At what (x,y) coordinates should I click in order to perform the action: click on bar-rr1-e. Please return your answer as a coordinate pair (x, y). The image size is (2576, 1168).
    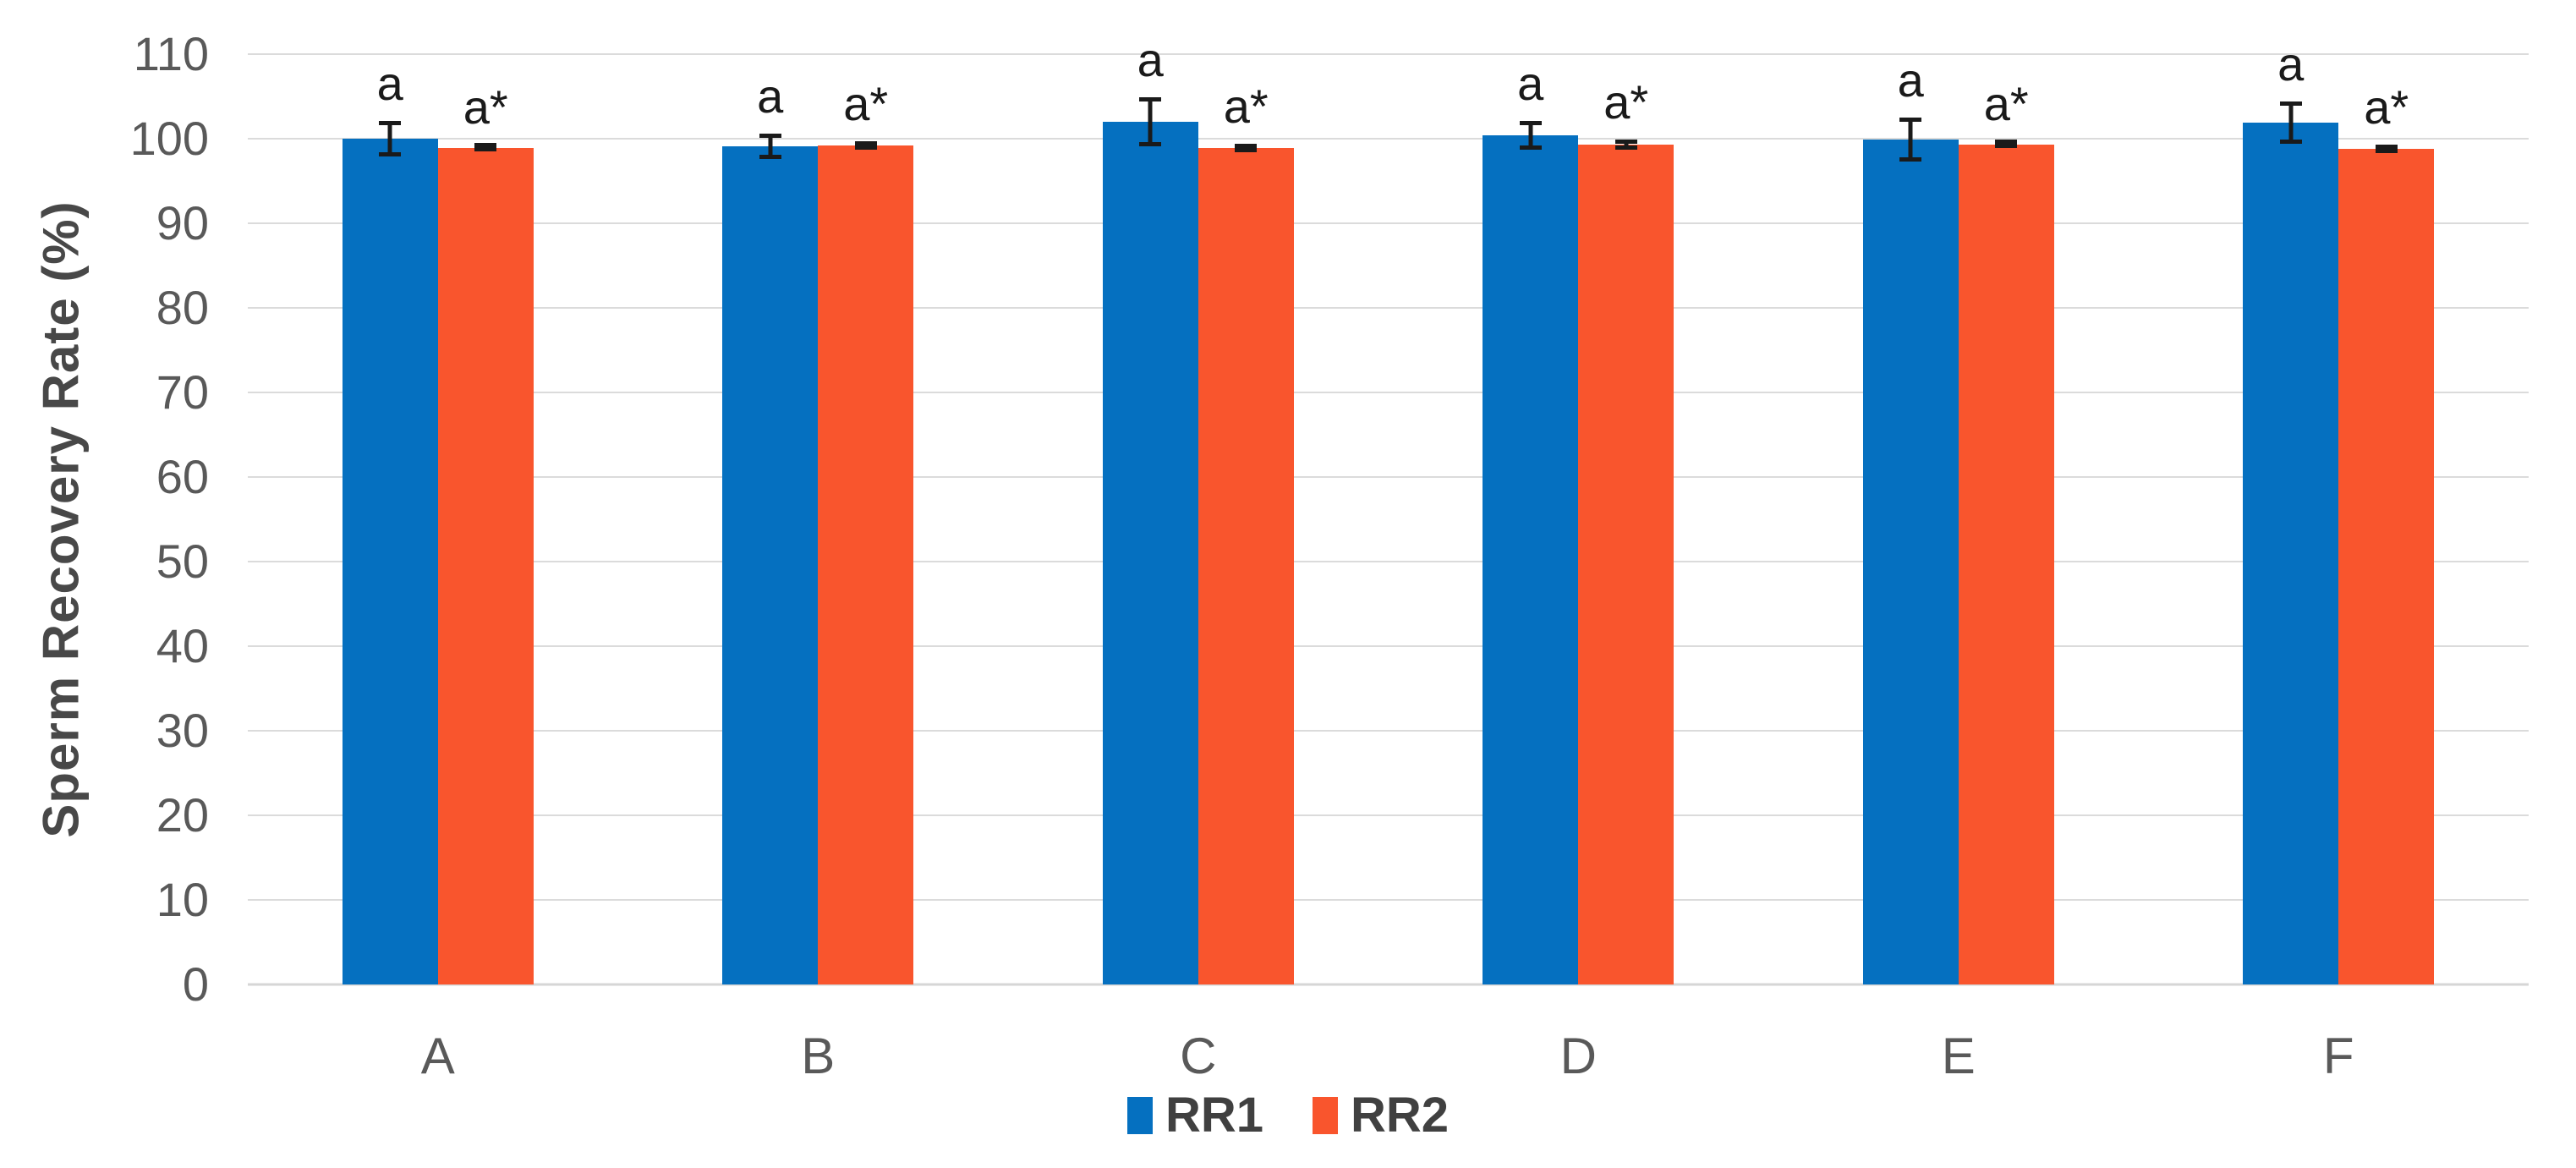
    Looking at the image, I should click on (1910, 562).